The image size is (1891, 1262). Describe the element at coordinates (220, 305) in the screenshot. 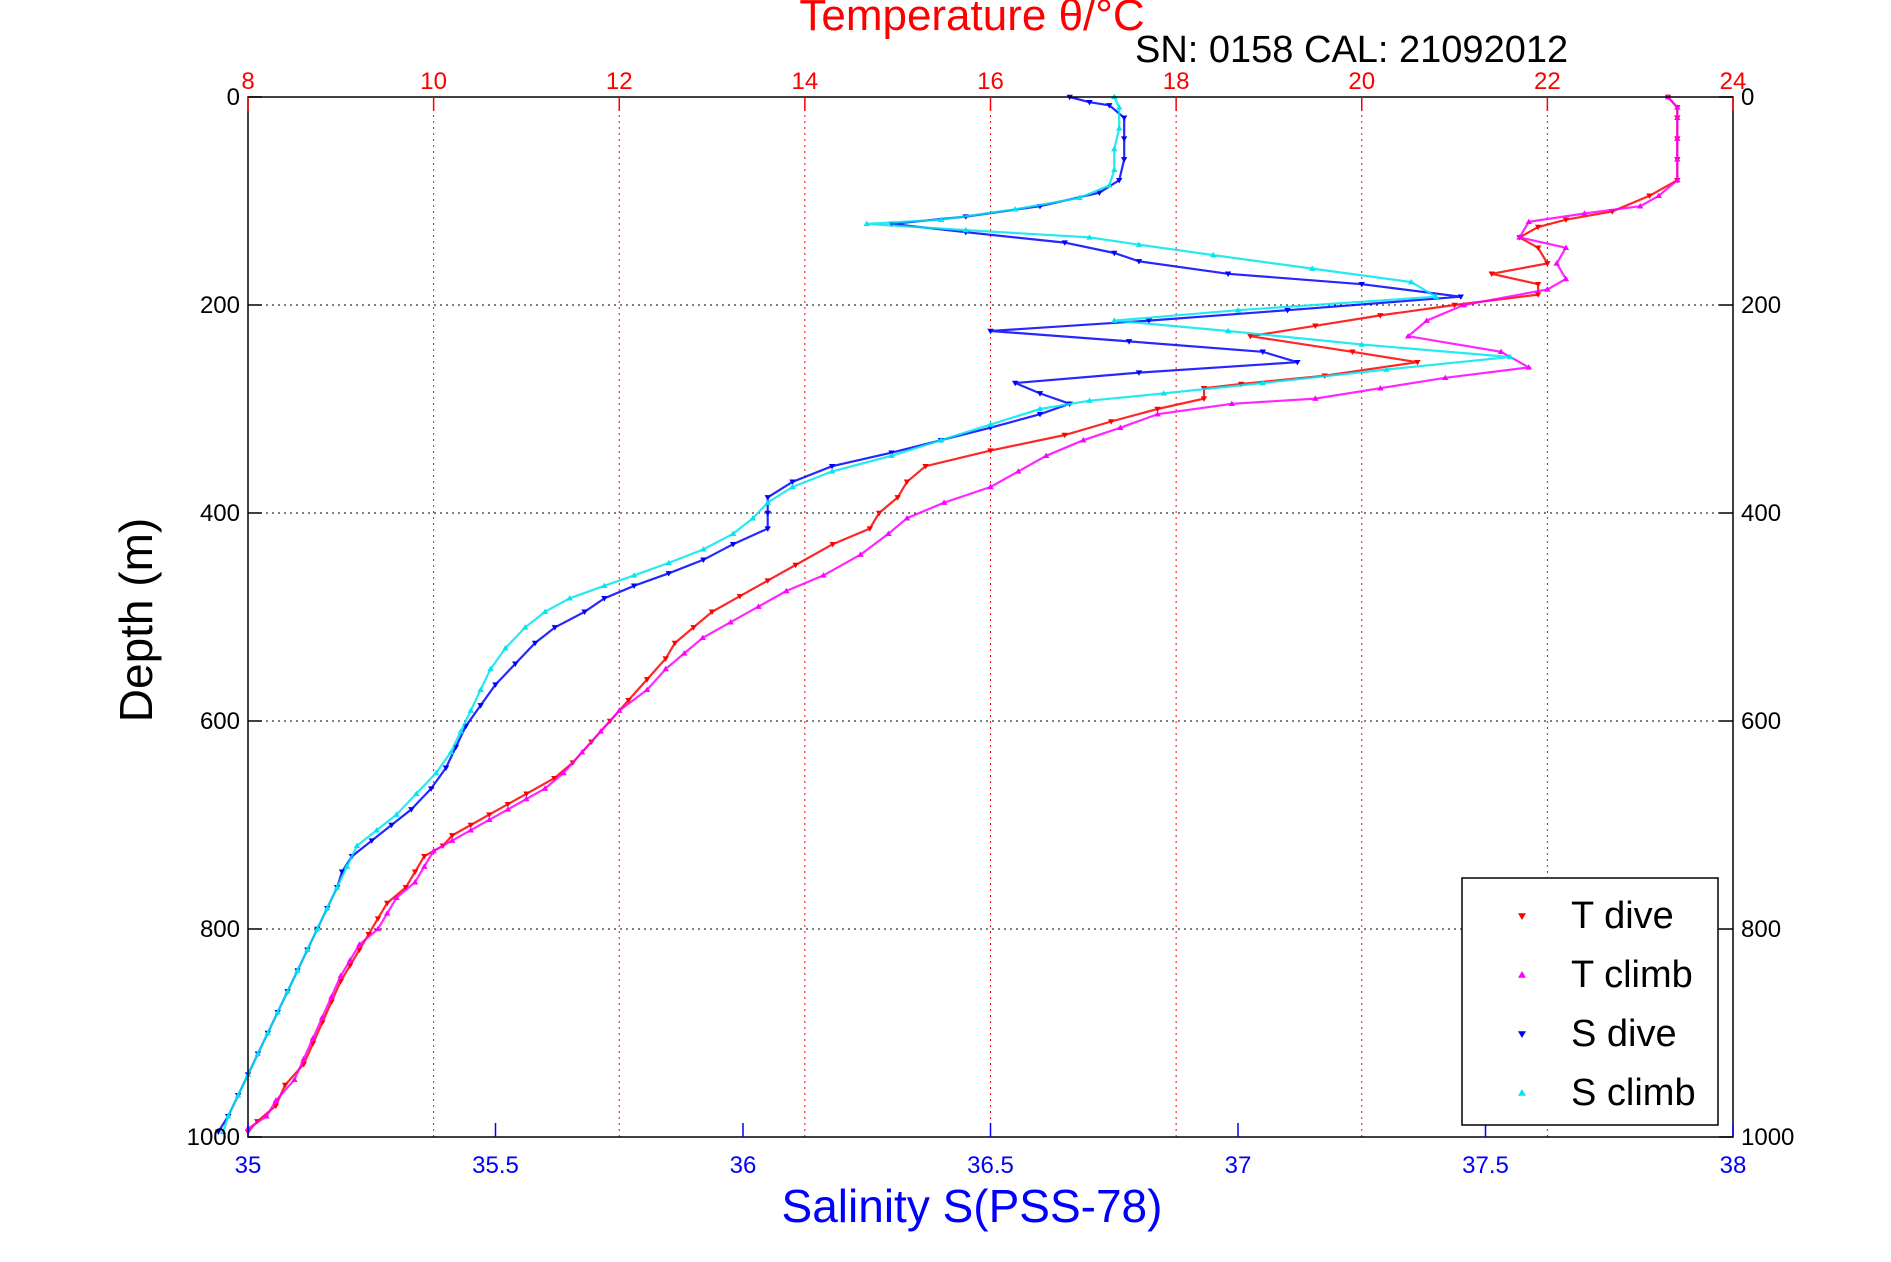

I see `tick-label-depth-left: 200` at that location.